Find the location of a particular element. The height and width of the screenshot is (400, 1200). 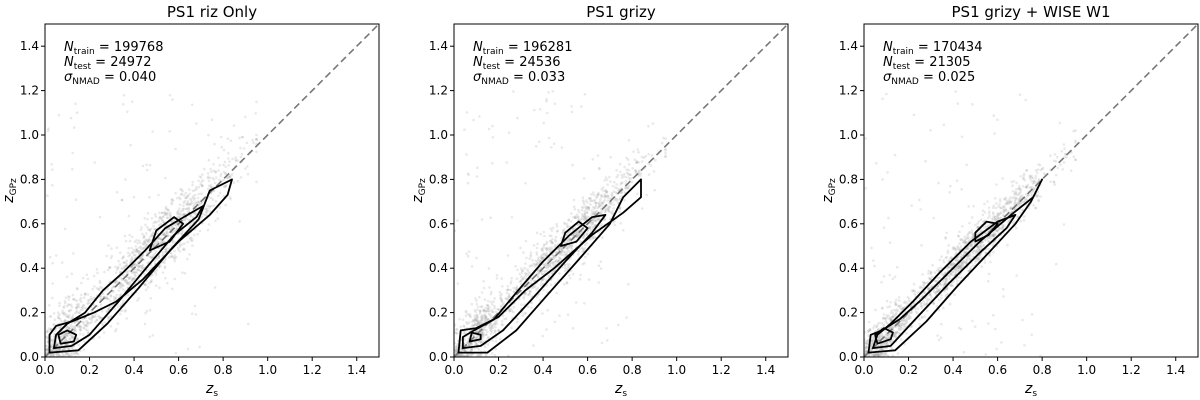

y-tick-label: 1.4 is located at coordinates (29, 46).